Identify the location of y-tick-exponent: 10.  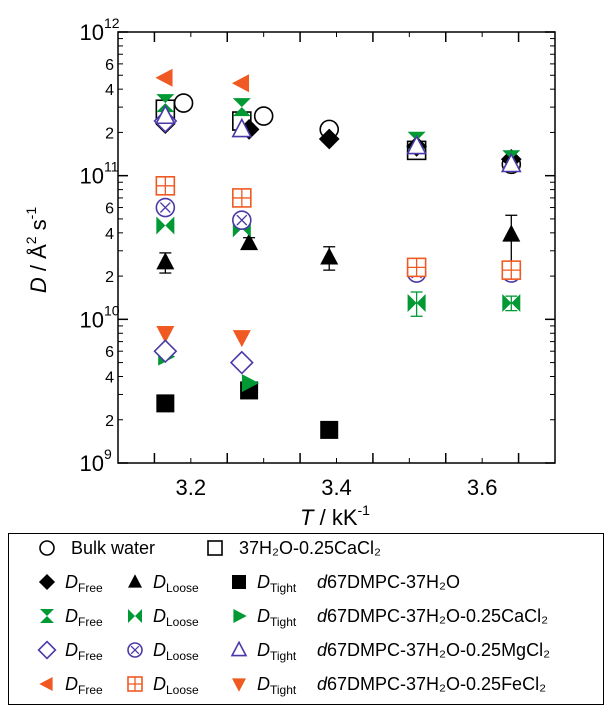
(112, 310).